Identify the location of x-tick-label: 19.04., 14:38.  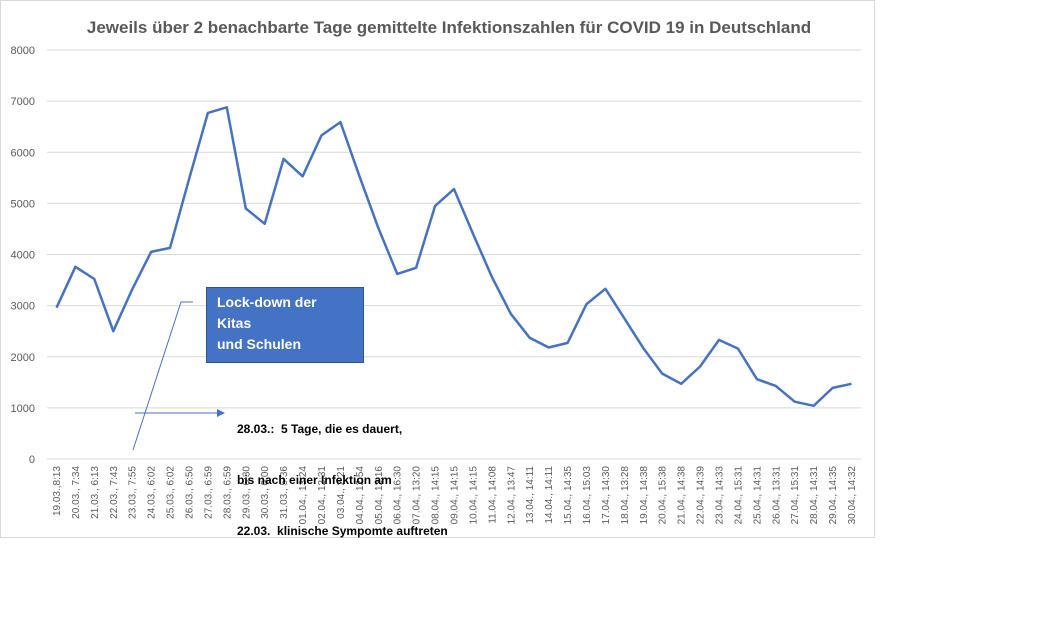
(644, 495).